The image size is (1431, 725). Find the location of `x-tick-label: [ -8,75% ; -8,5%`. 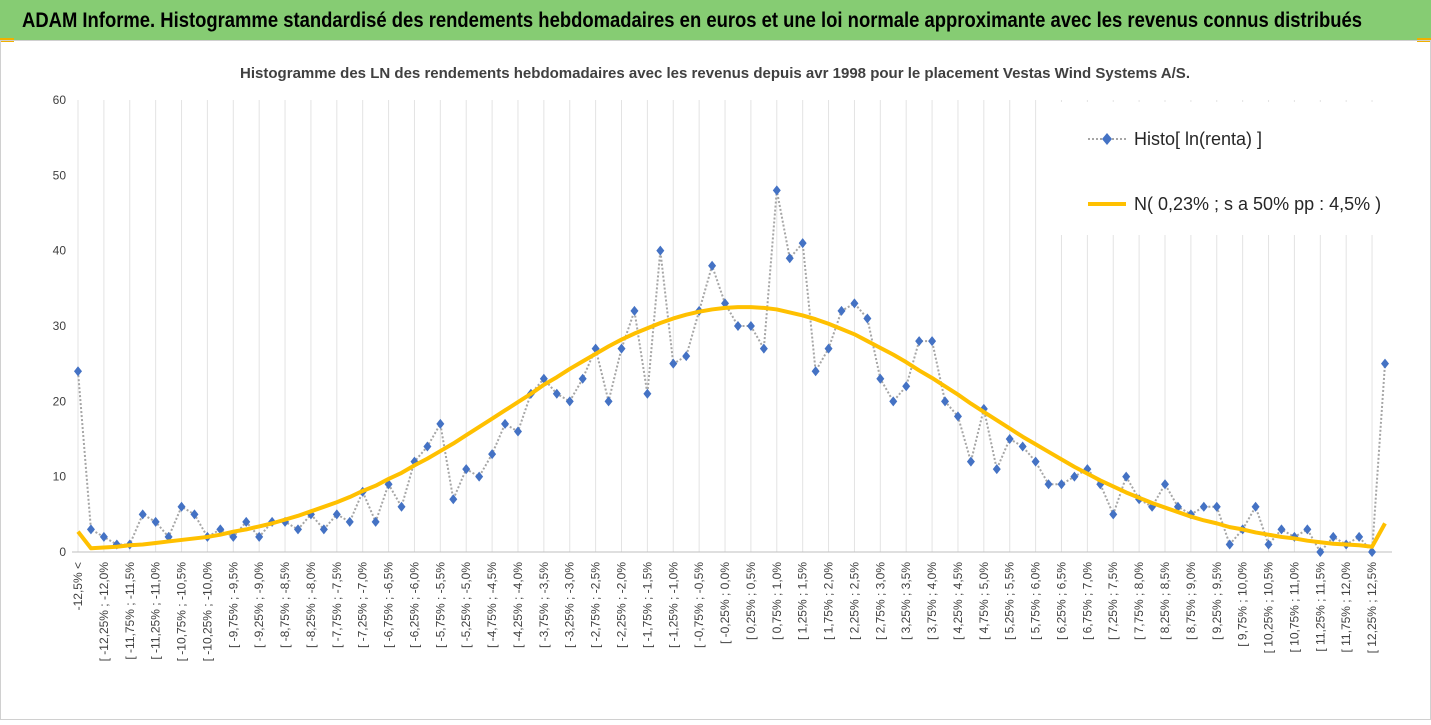

x-tick-label: [ -8,75% ; -8,5% is located at coordinates (285, 605).